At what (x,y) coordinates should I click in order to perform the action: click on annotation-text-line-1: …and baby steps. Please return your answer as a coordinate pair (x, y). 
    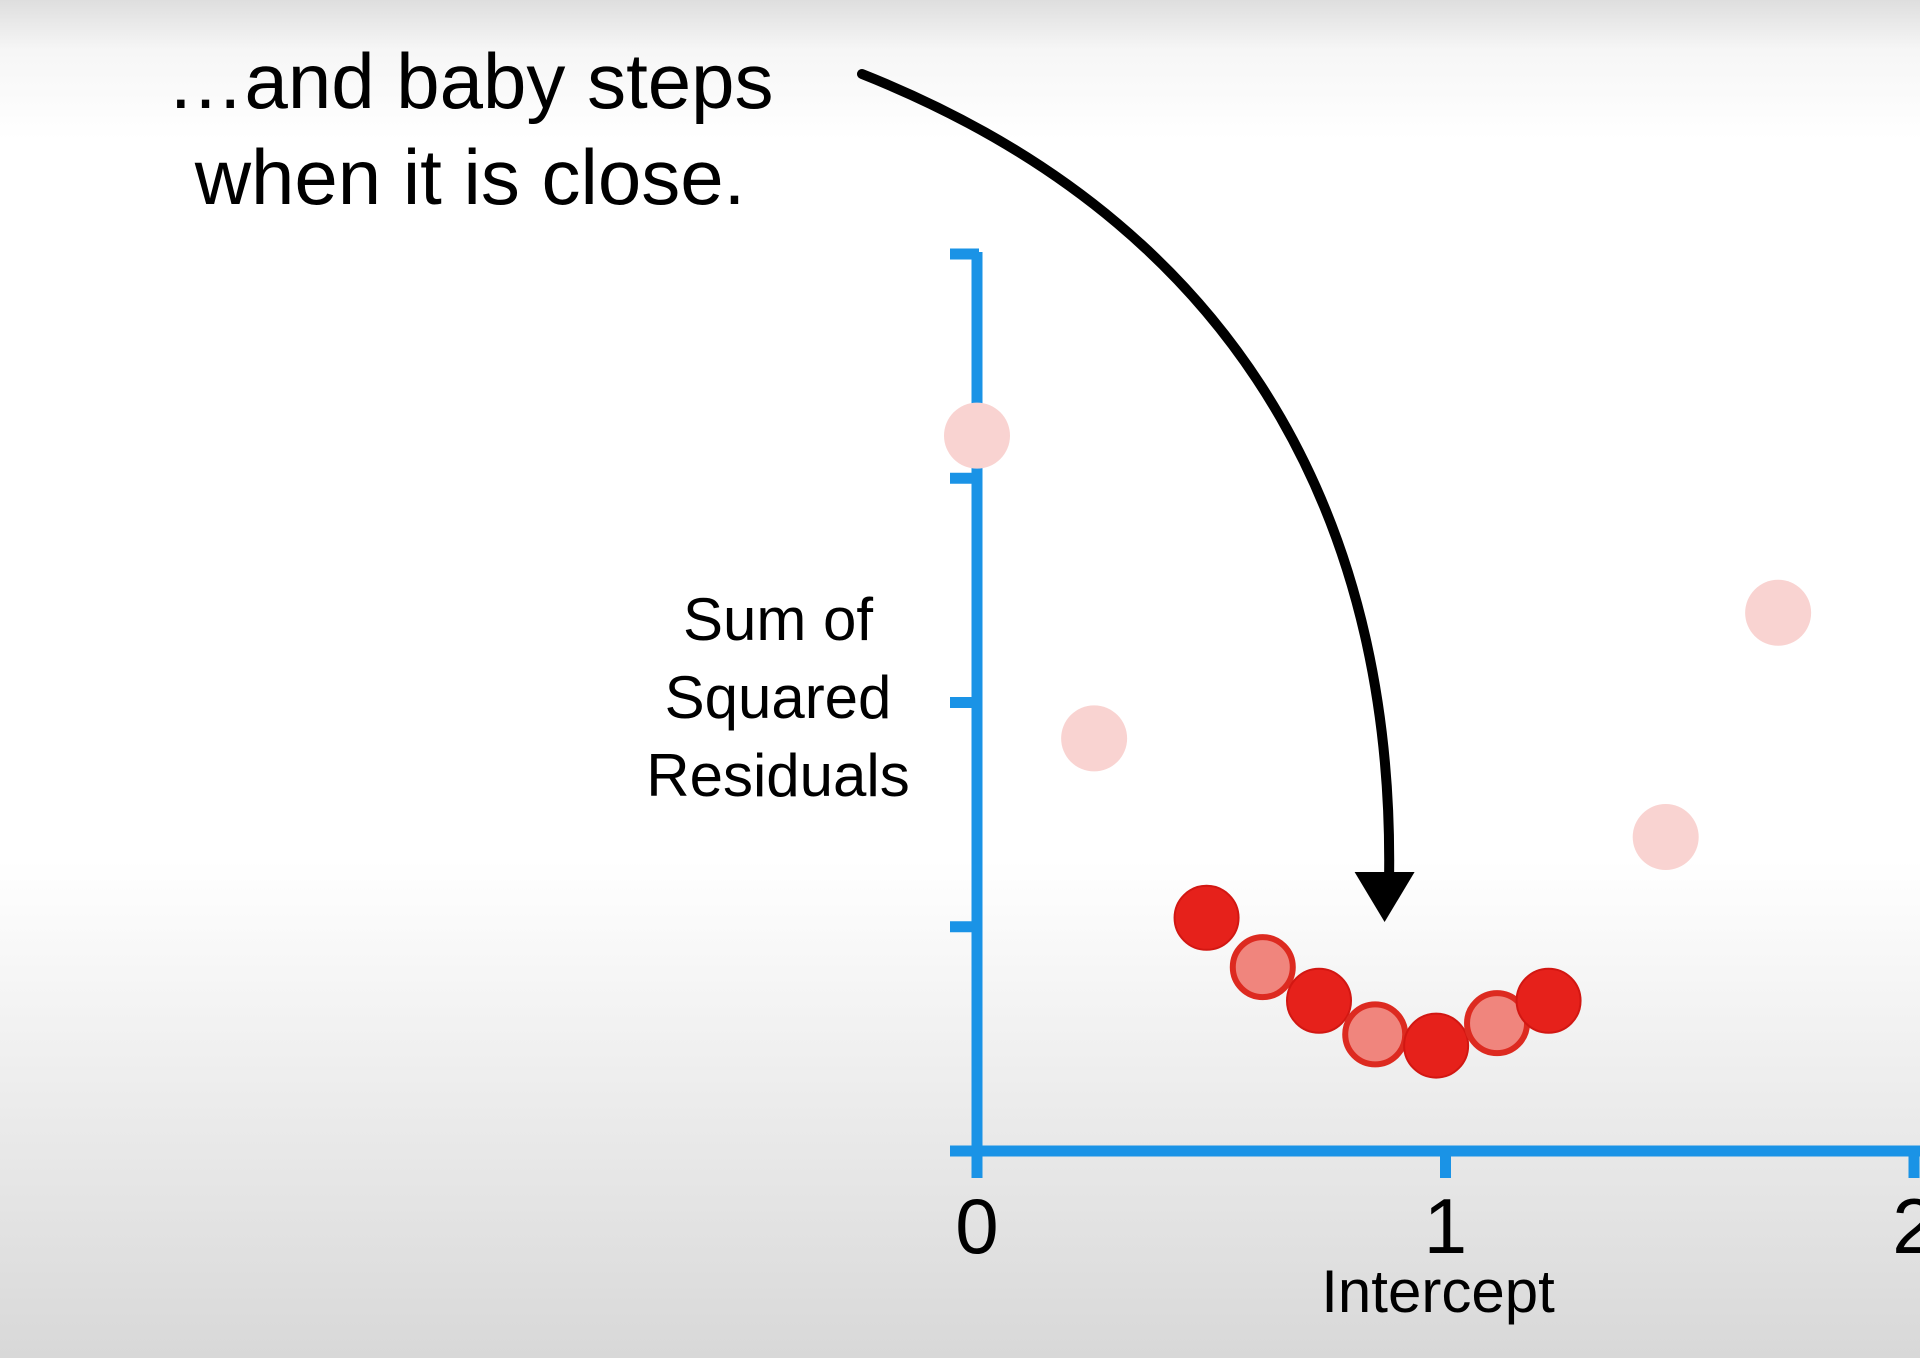
    Looking at the image, I should click on (470, 81).